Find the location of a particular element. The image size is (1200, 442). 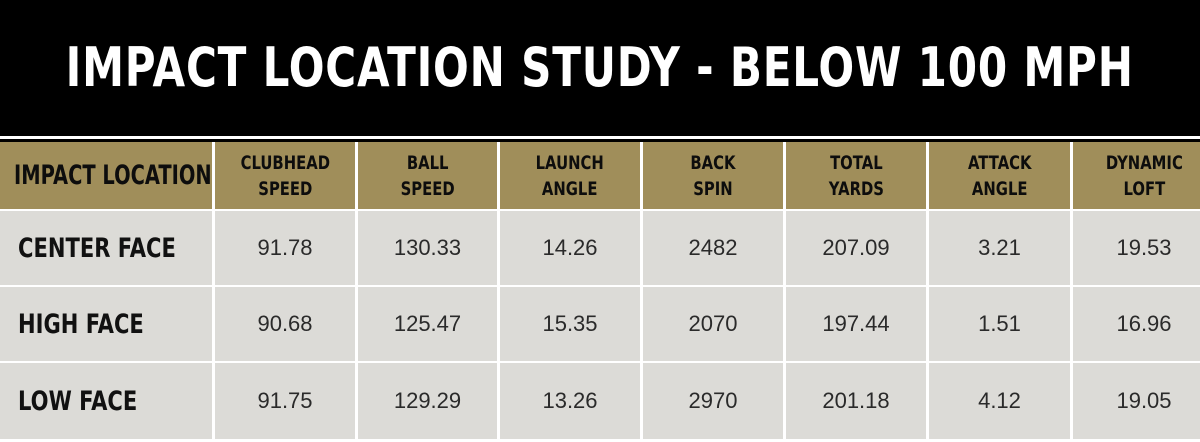

table-cell: 13.26 is located at coordinates (570, 401).